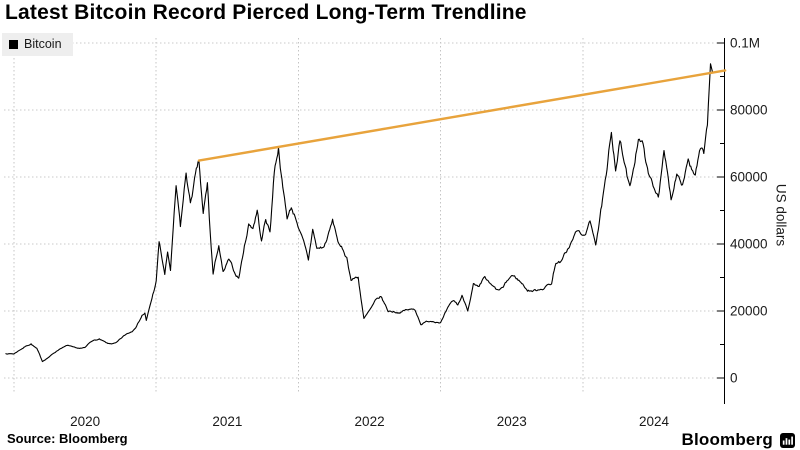  I want to click on y-axis-title: US dollars, so click(781, 215).